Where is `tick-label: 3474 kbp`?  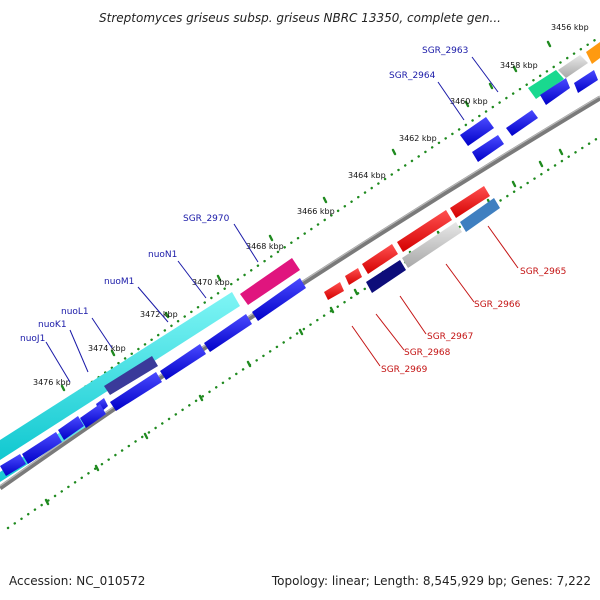
tick-label: 3474 kbp is located at coordinates (107, 348).